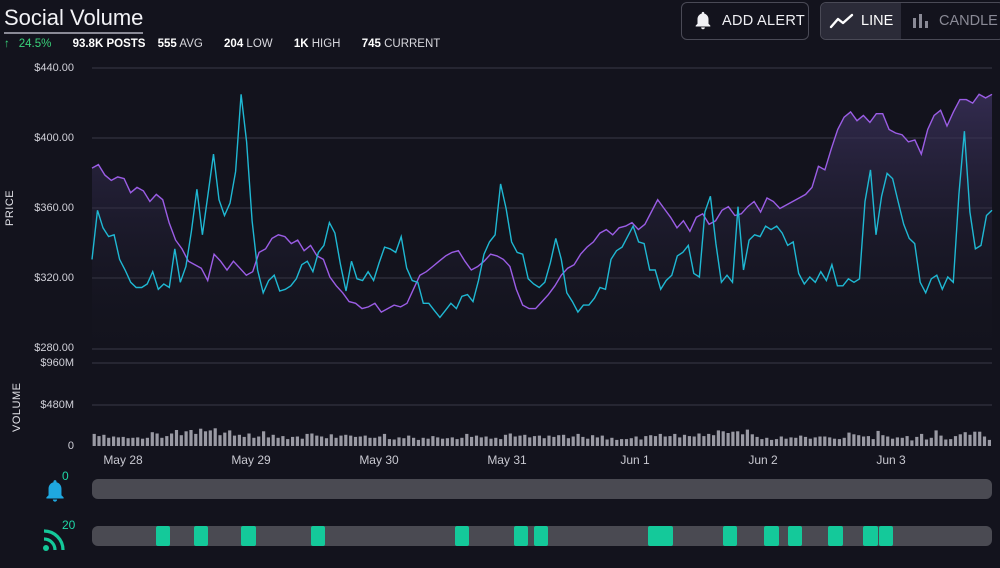 Image resolution: width=1000 pixels, height=568 pixels. Describe the element at coordinates (763, 460) in the screenshot. I see `x-tick-label: Jun 2` at that location.